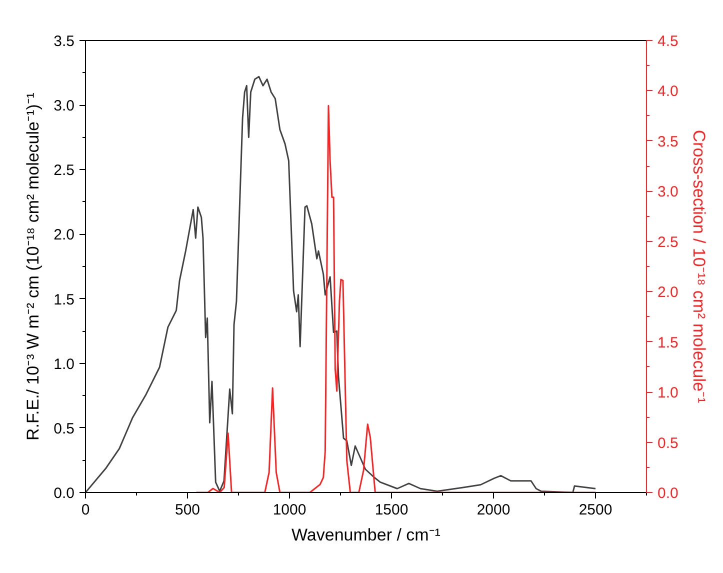 The width and height of the screenshot is (723, 573). I want to click on y-tick-label: 3.5, so click(64, 41).